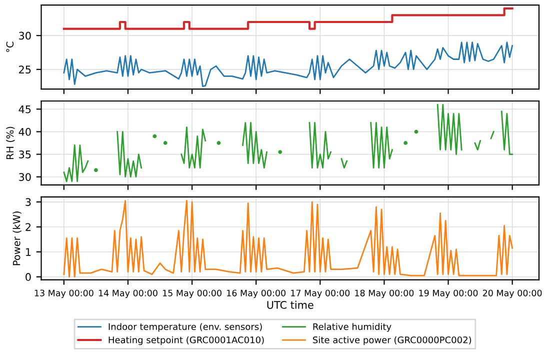 Image resolution: width=550 pixels, height=362 pixels. What do you see at coordinates (392, 341) in the screenshot?
I see `legend-label: Site active power (GRC0000PC002)` at bounding box center [392, 341].